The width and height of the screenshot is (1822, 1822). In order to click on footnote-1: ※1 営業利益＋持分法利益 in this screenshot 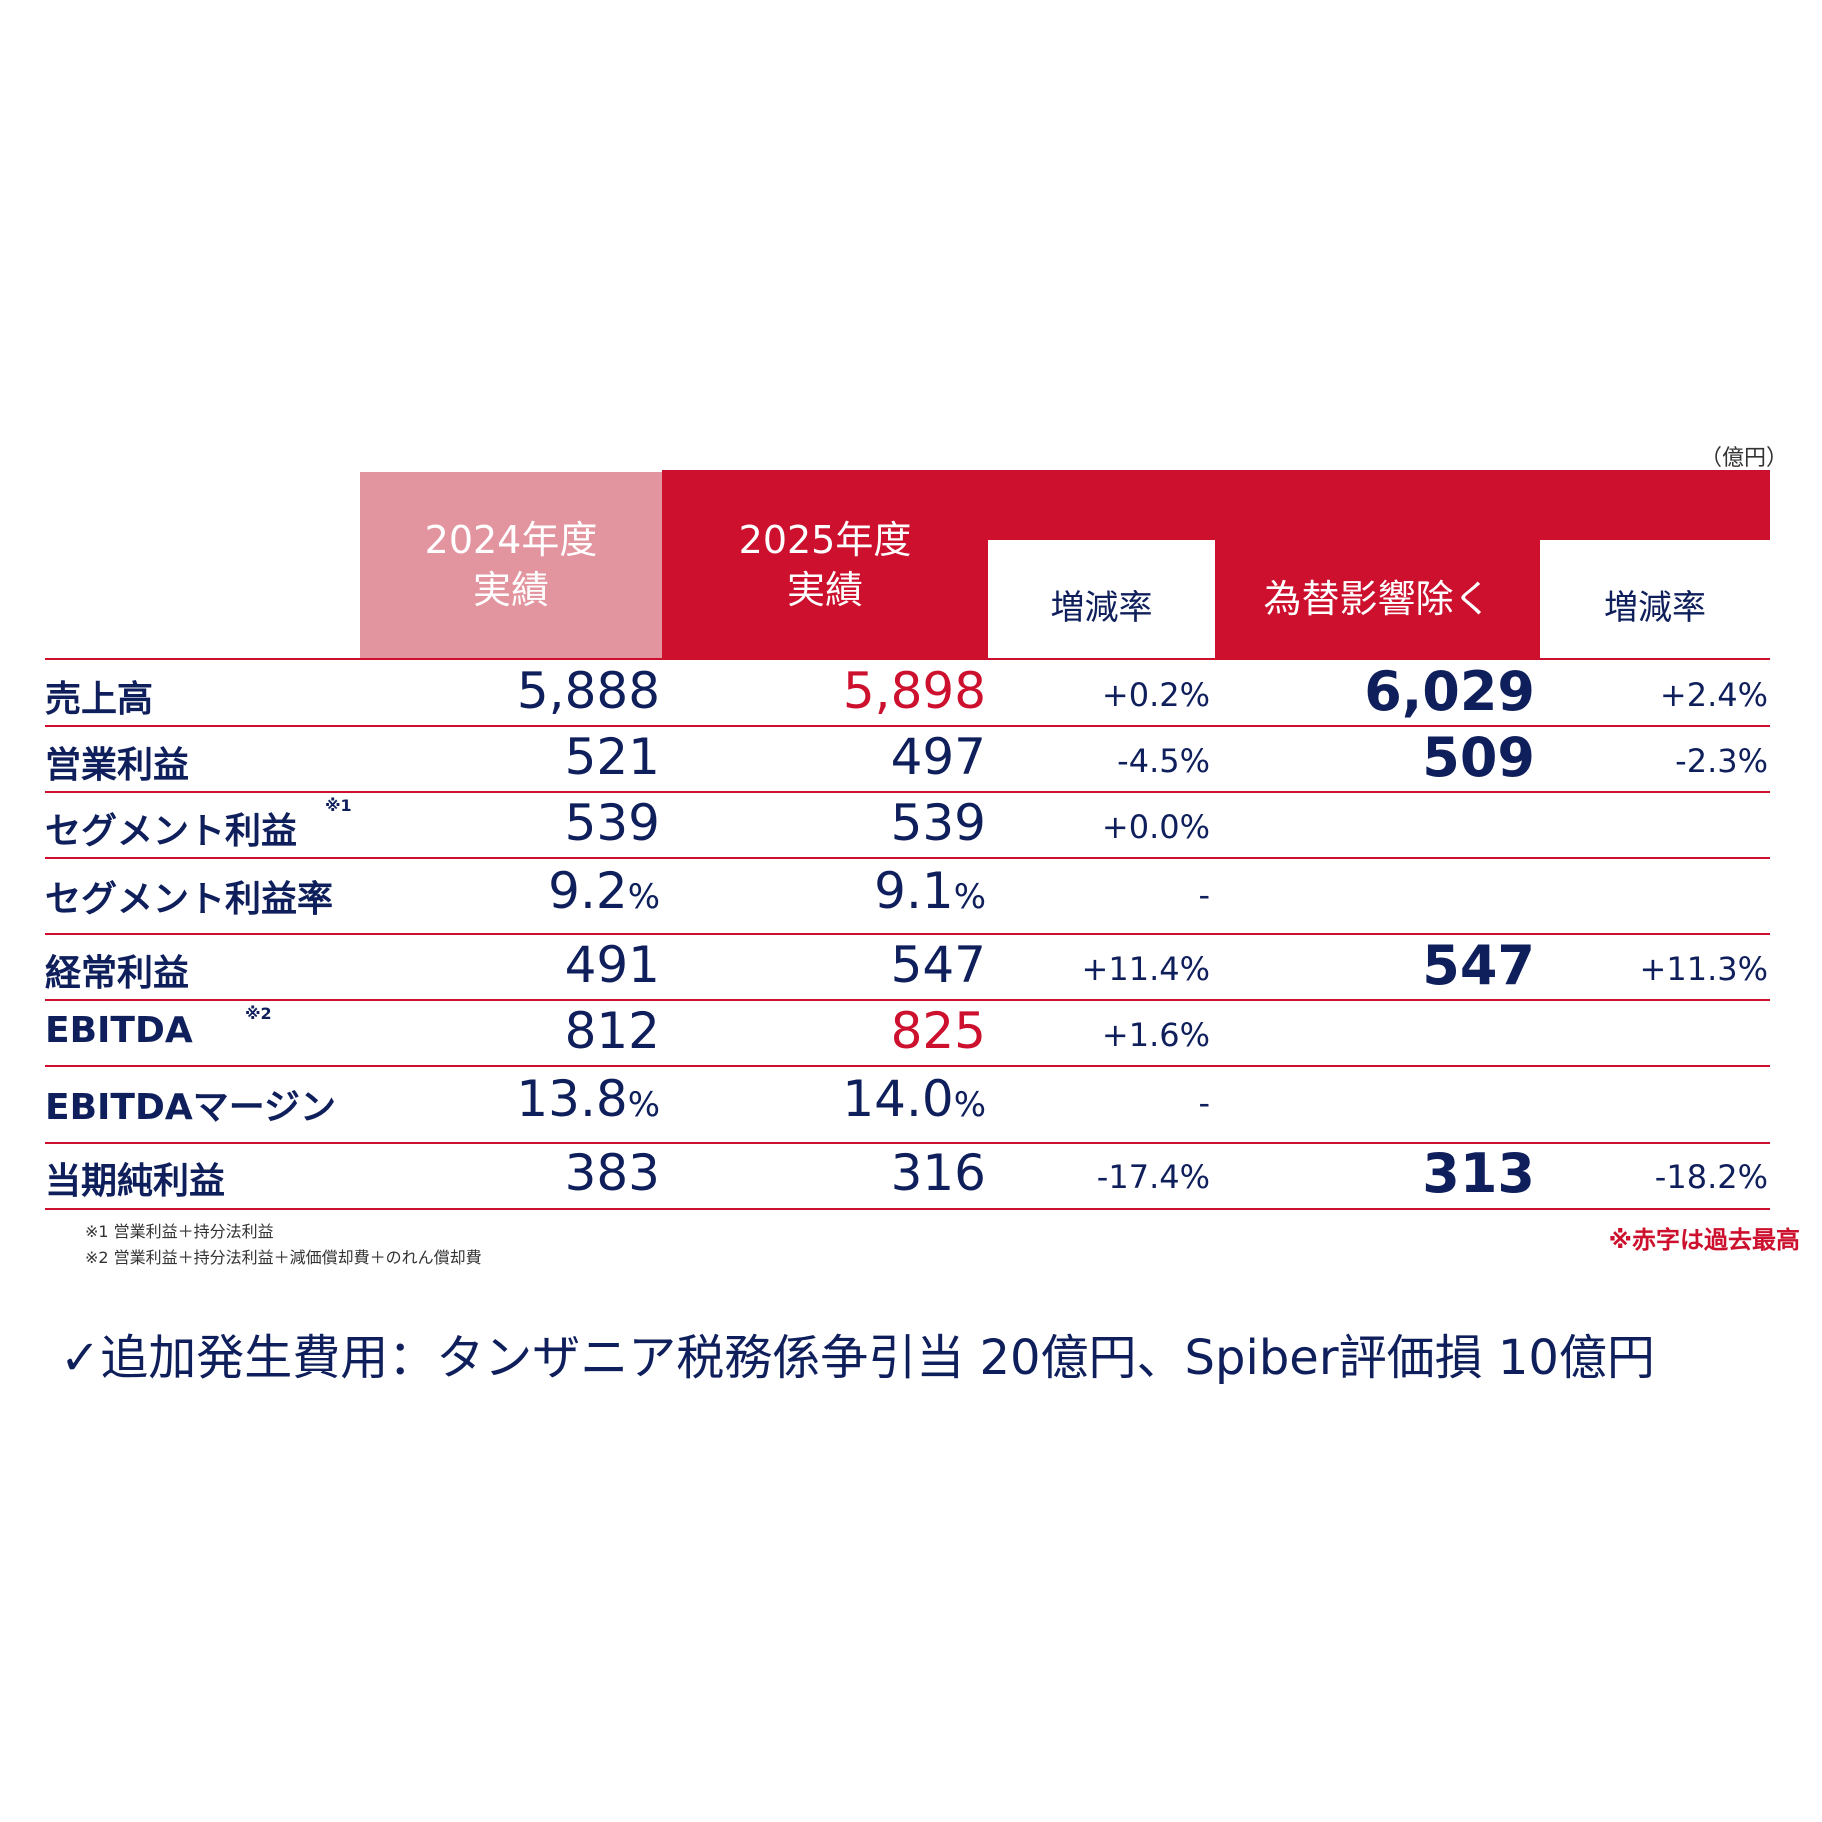, I will do `click(179, 1231)`.